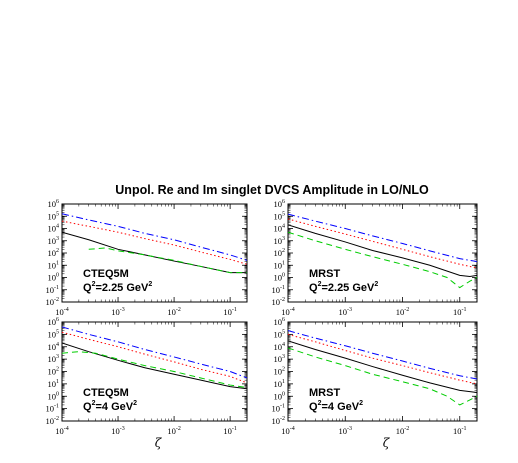 Image resolution: width=518 pixels, height=463 pixels. I want to click on y-tick-label: 10³, so click(54, 241).